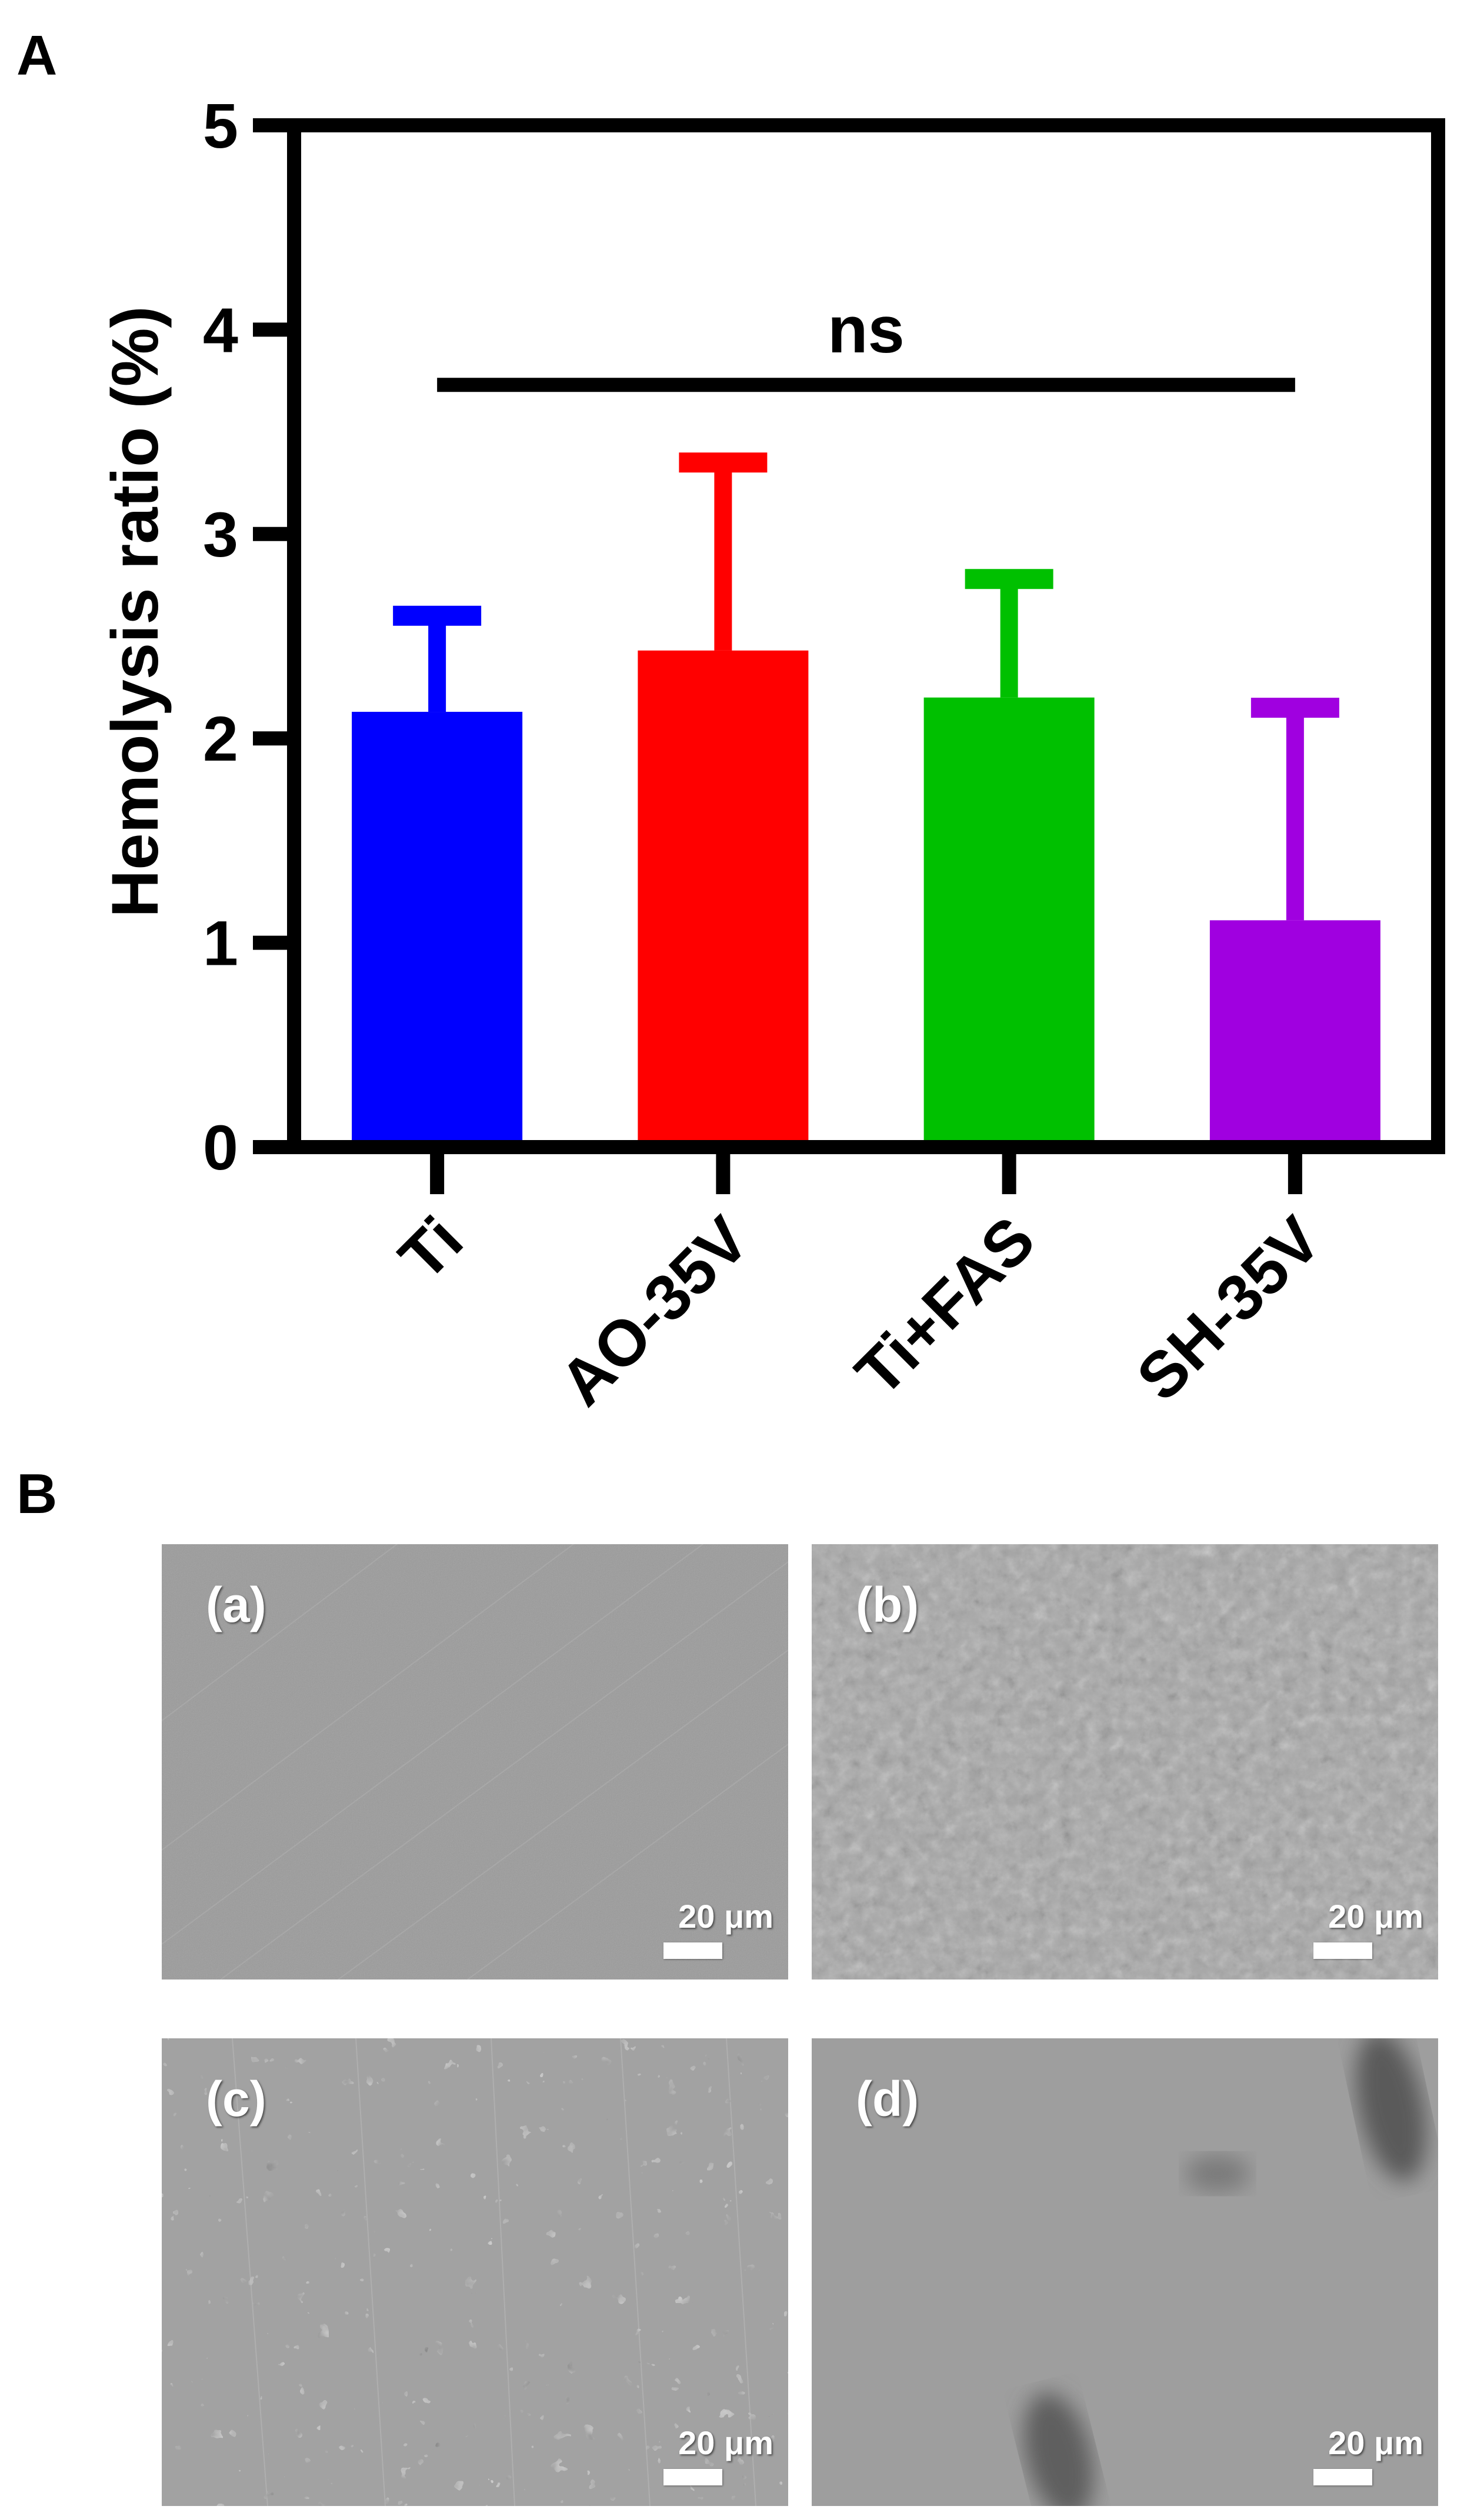  Describe the element at coordinates (37, 1494) in the screenshot. I see `panel-b-label: B` at that location.